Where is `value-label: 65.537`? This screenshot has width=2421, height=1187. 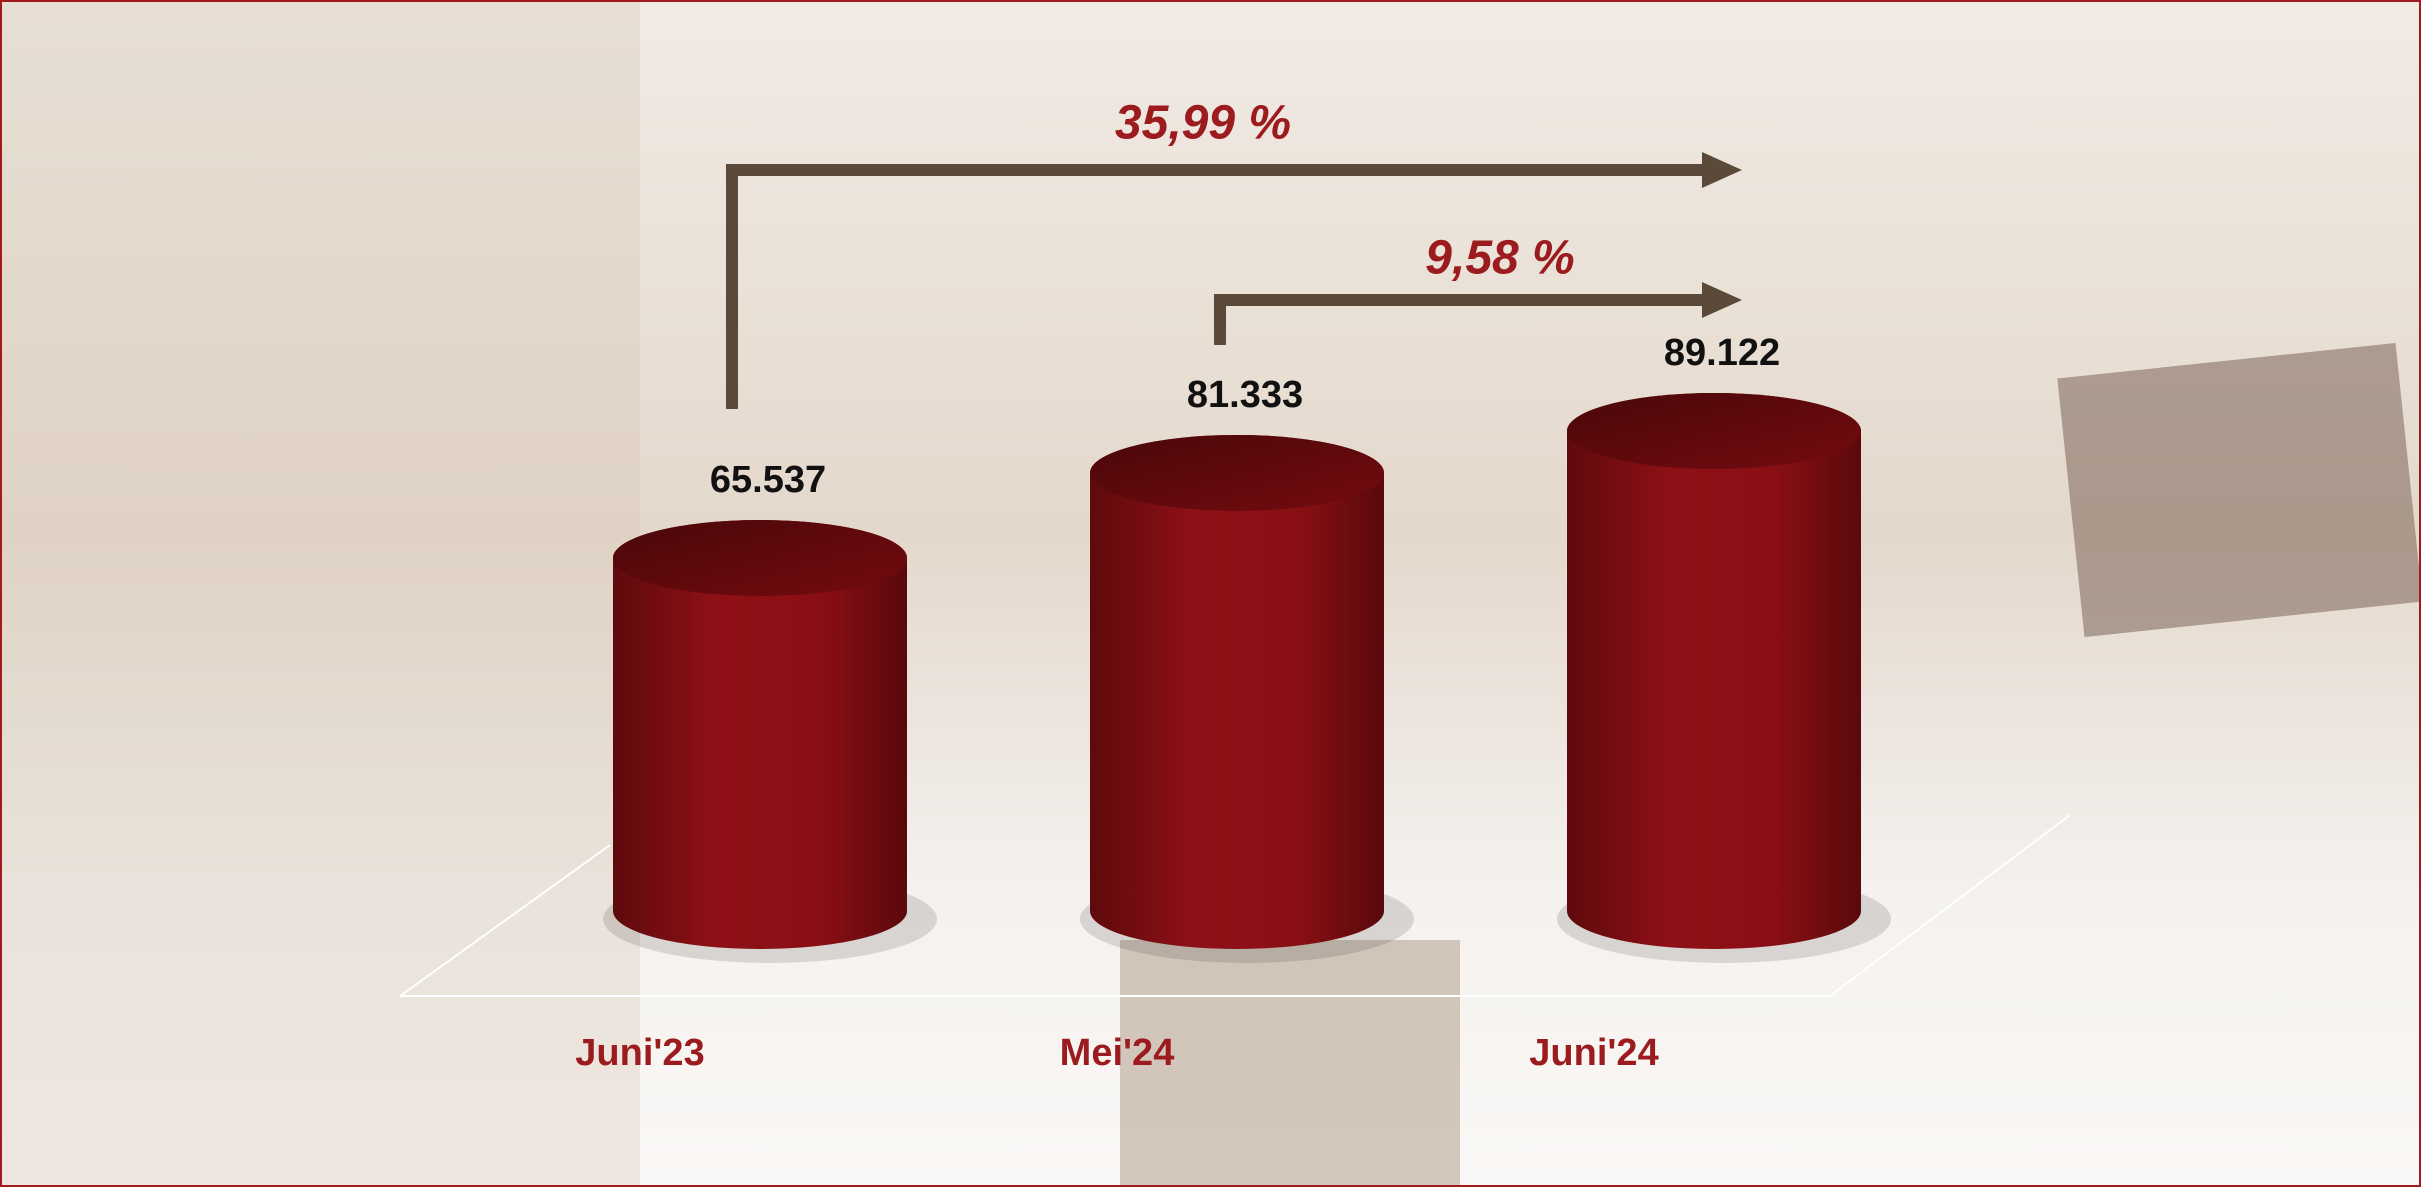
value-label: 65.537 is located at coordinates (768, 480).